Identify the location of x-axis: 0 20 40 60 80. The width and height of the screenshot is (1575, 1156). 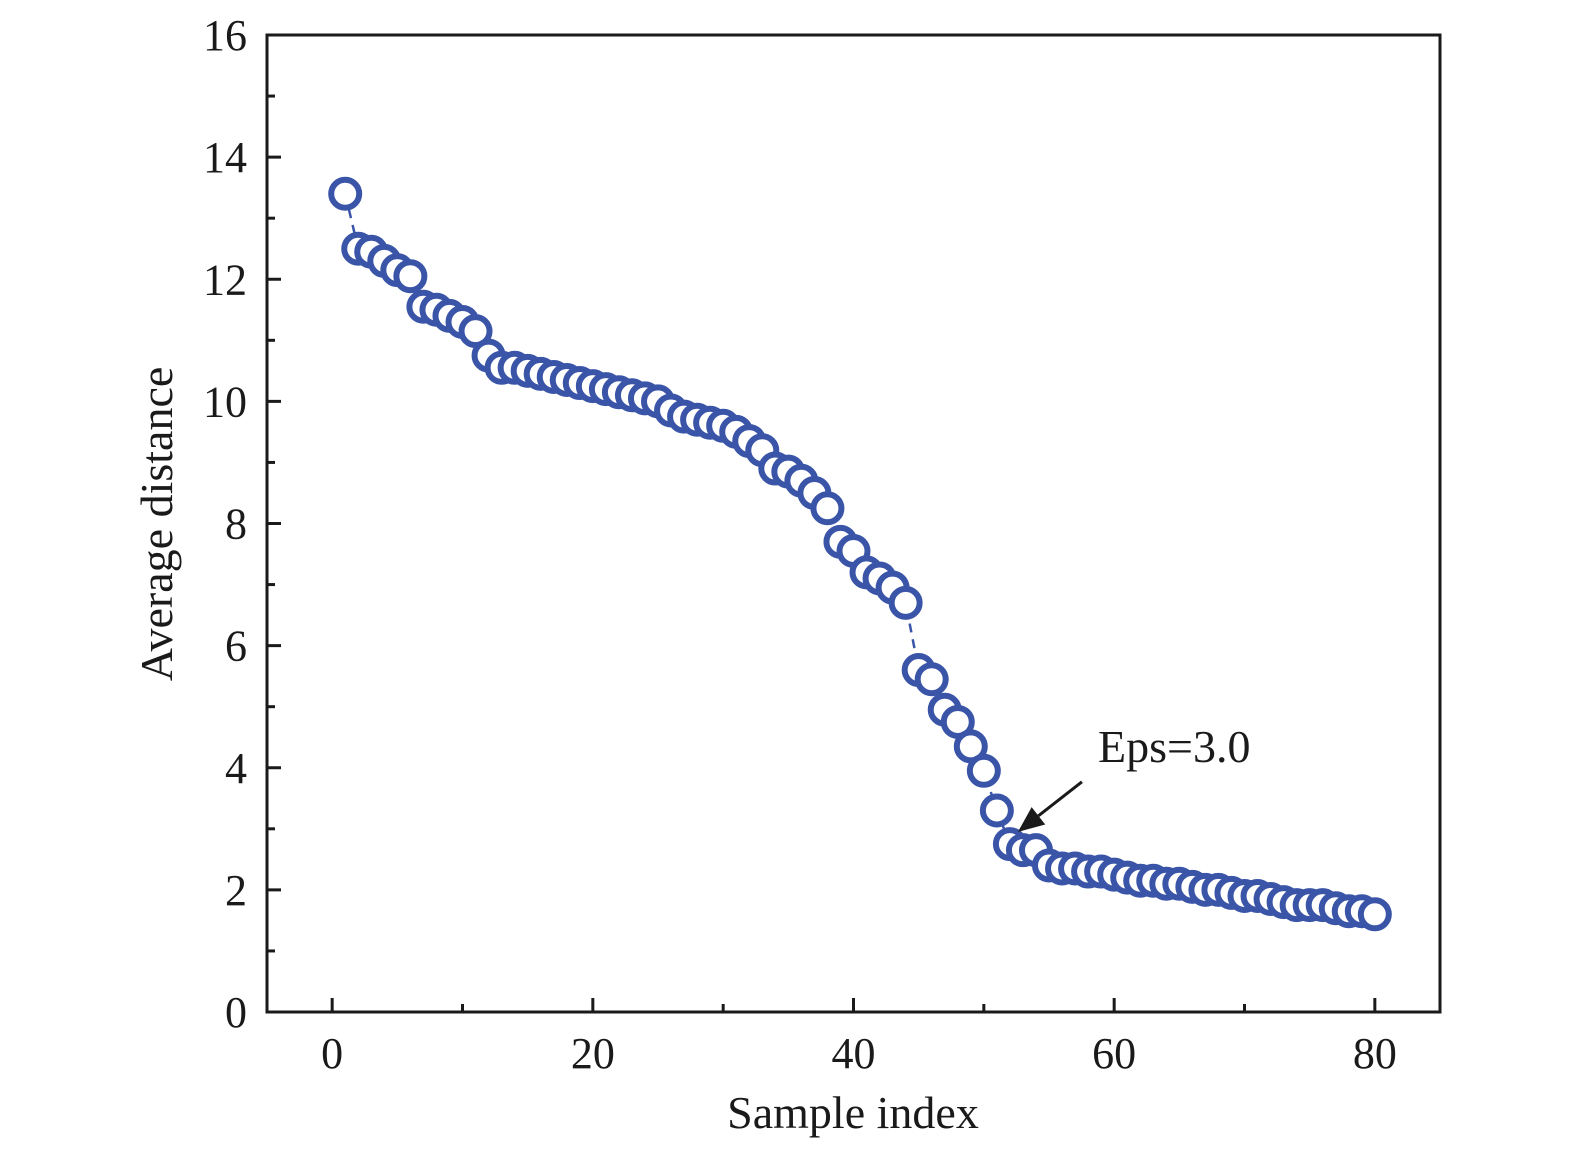
(859, 1038).